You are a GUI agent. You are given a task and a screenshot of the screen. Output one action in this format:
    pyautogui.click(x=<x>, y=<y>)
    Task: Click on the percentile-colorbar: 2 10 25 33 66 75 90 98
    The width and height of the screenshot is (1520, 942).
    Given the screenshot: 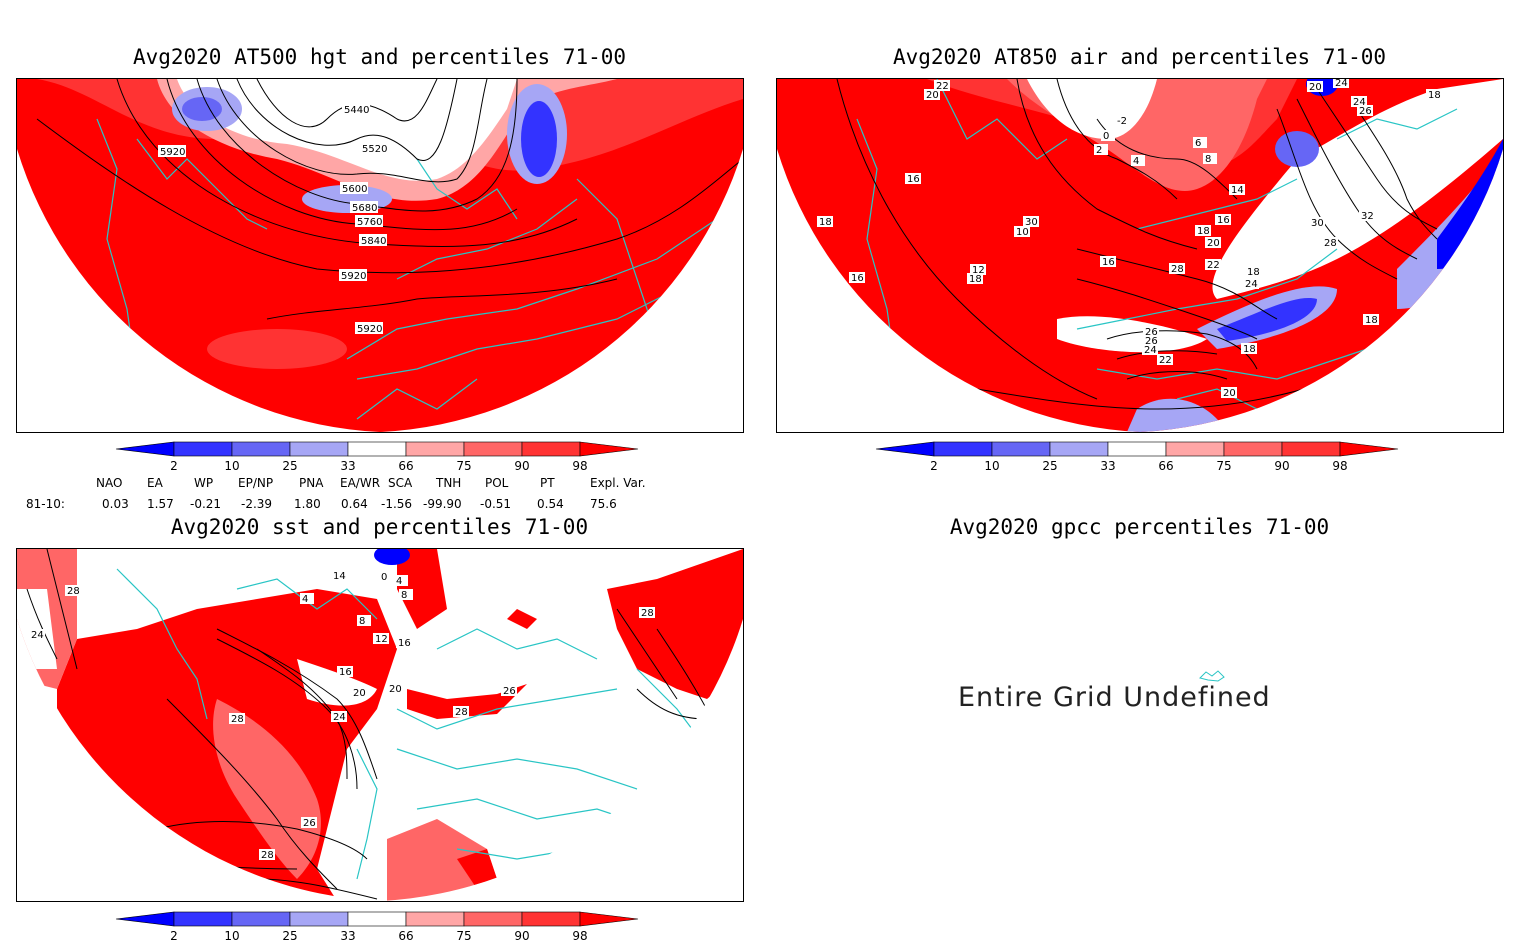 What is the action you would take?
    pyautogui.click(x=377, y=457)
    